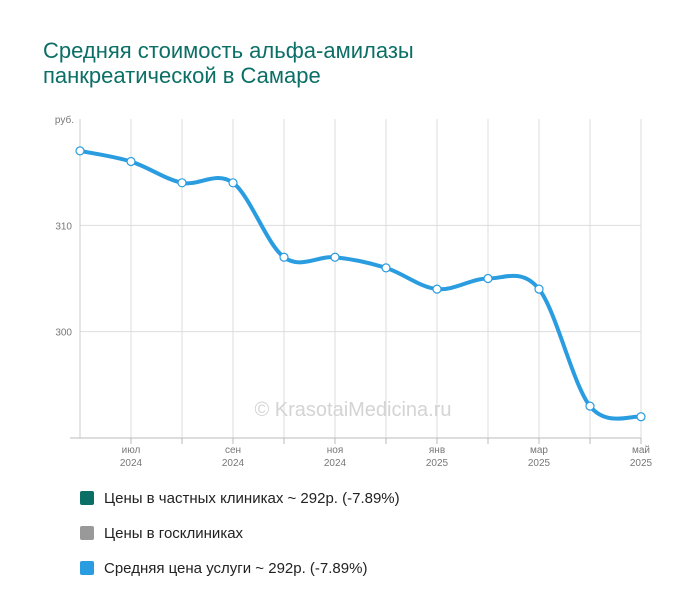 The width and height of the screenshot is (700, 616). I want to click on legend-label-private: Цены в частных клиниках ~ 292р. (-7.89%), so click(252, 498).